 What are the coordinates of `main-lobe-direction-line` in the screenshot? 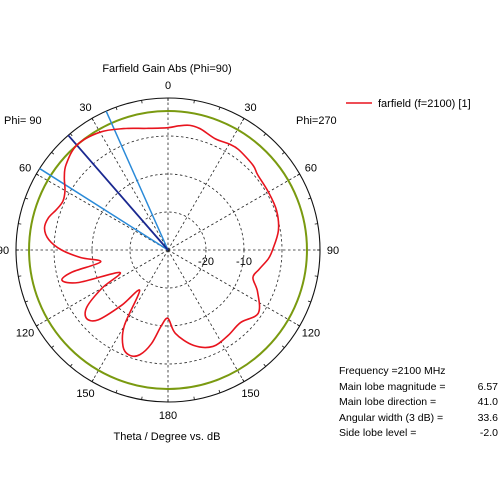 It's located at (118, 192).